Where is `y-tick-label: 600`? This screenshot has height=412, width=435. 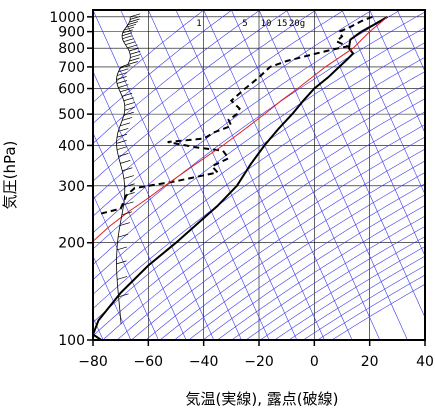 y-tick-label: 600 is located at coordinates (71, 90).